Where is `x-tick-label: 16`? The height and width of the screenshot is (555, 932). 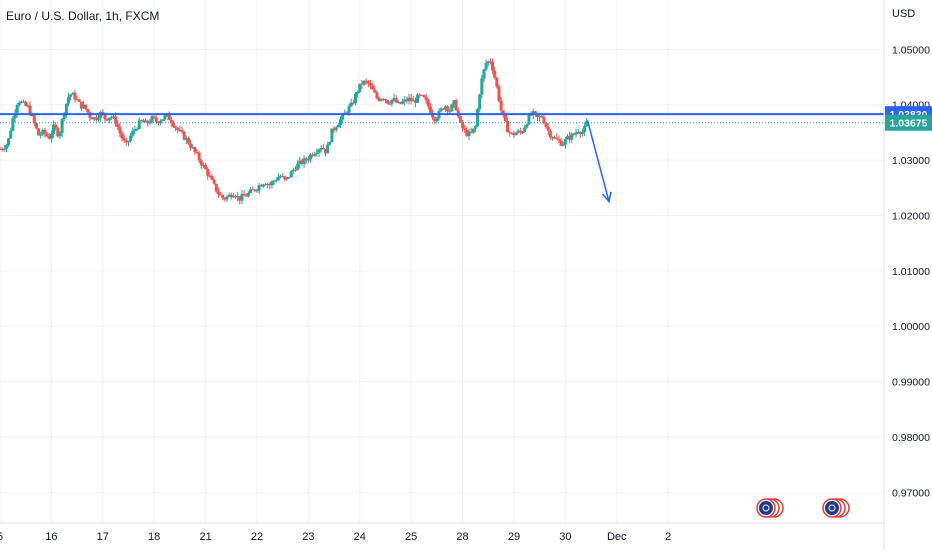
x-tick-label: 16 is located at coordinates (51, 537).